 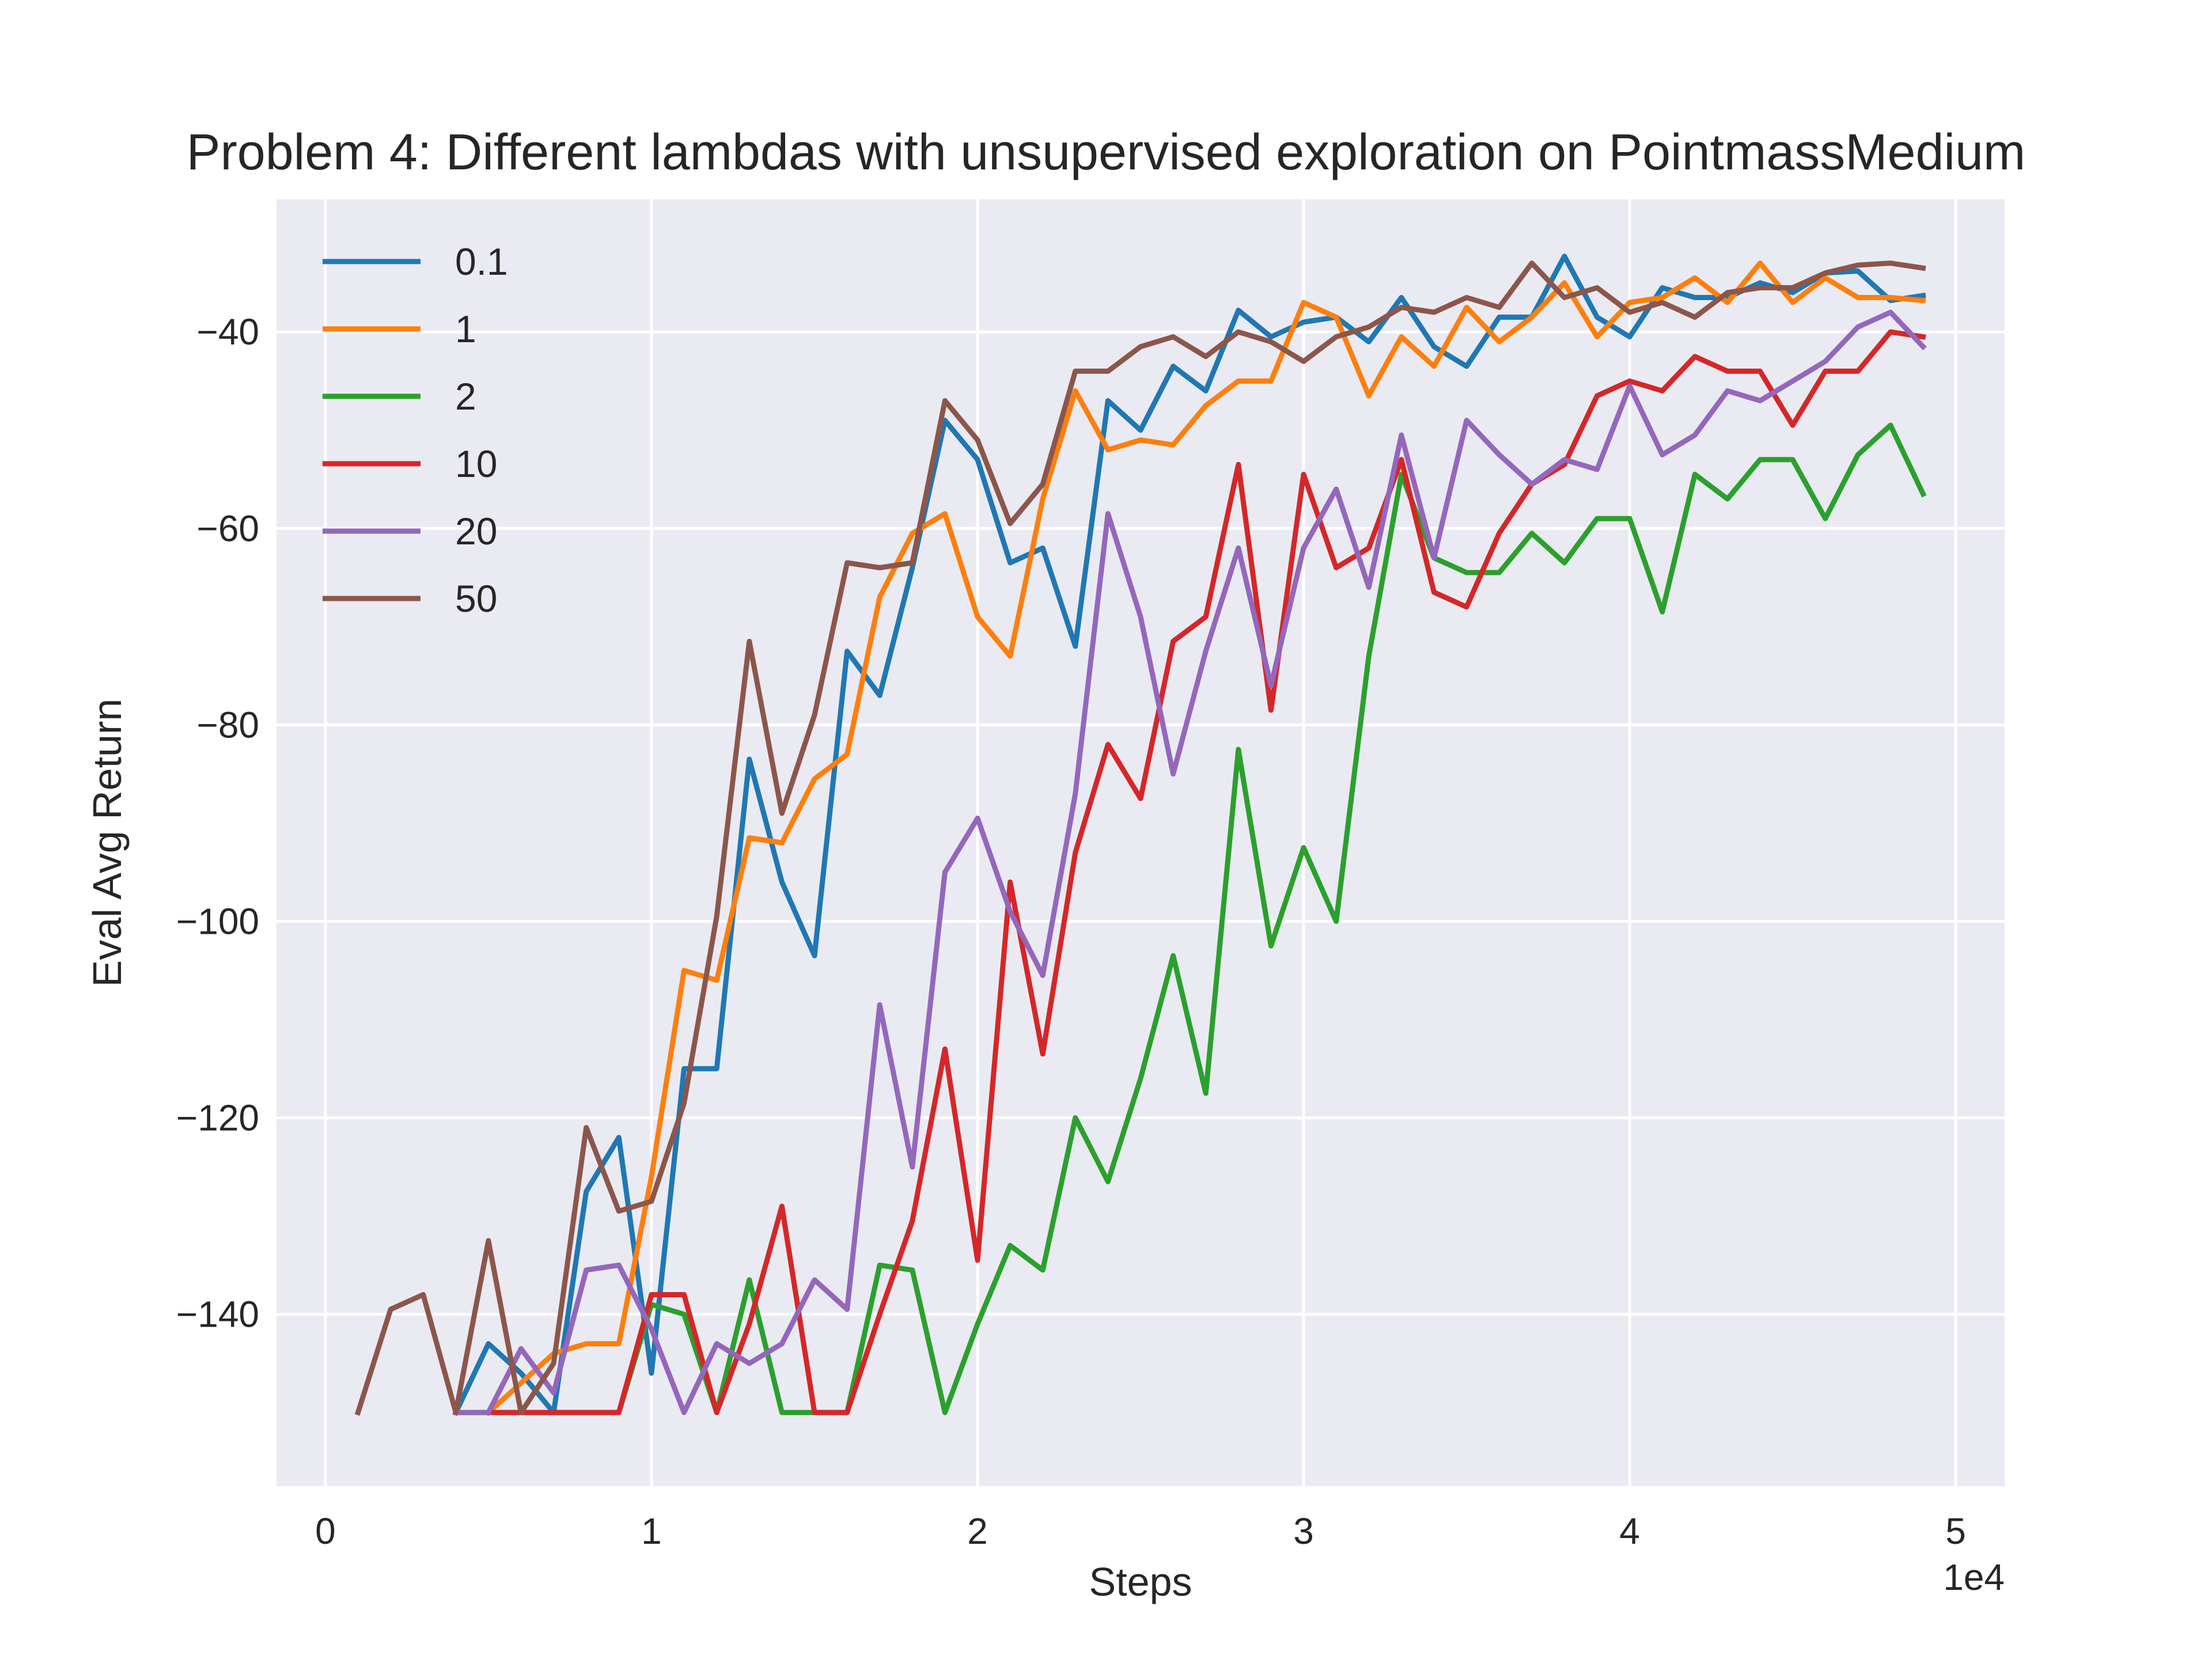 What do you see at coordinates (1629, 1531) in the screenshot?
I see `x-tick-label: 4` at bounding box center [1629, 1531].